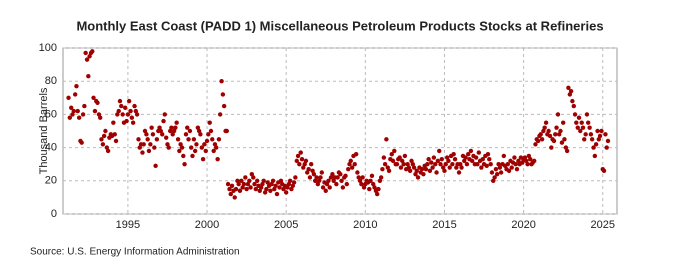 The height and width of the screenshot is (280, 675). I want to click on x-tick-label: 2025, so click(603, 225).